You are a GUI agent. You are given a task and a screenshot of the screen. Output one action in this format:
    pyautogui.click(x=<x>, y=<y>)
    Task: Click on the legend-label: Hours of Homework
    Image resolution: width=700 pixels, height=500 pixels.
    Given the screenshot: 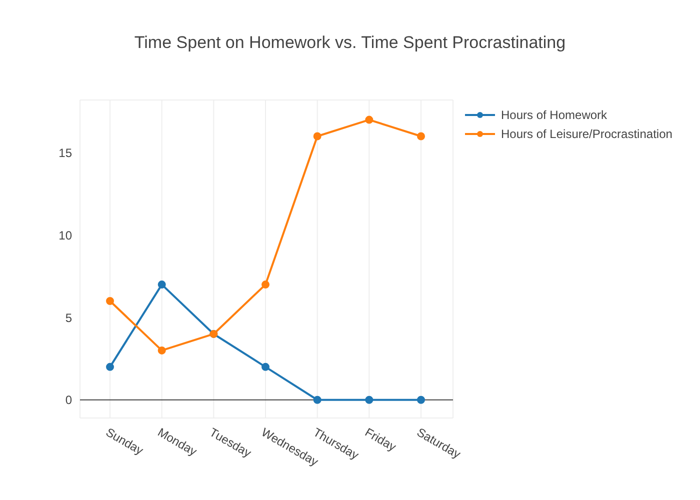 What is the action you would take?
    pyautogui.click(x=554, y=115)
    